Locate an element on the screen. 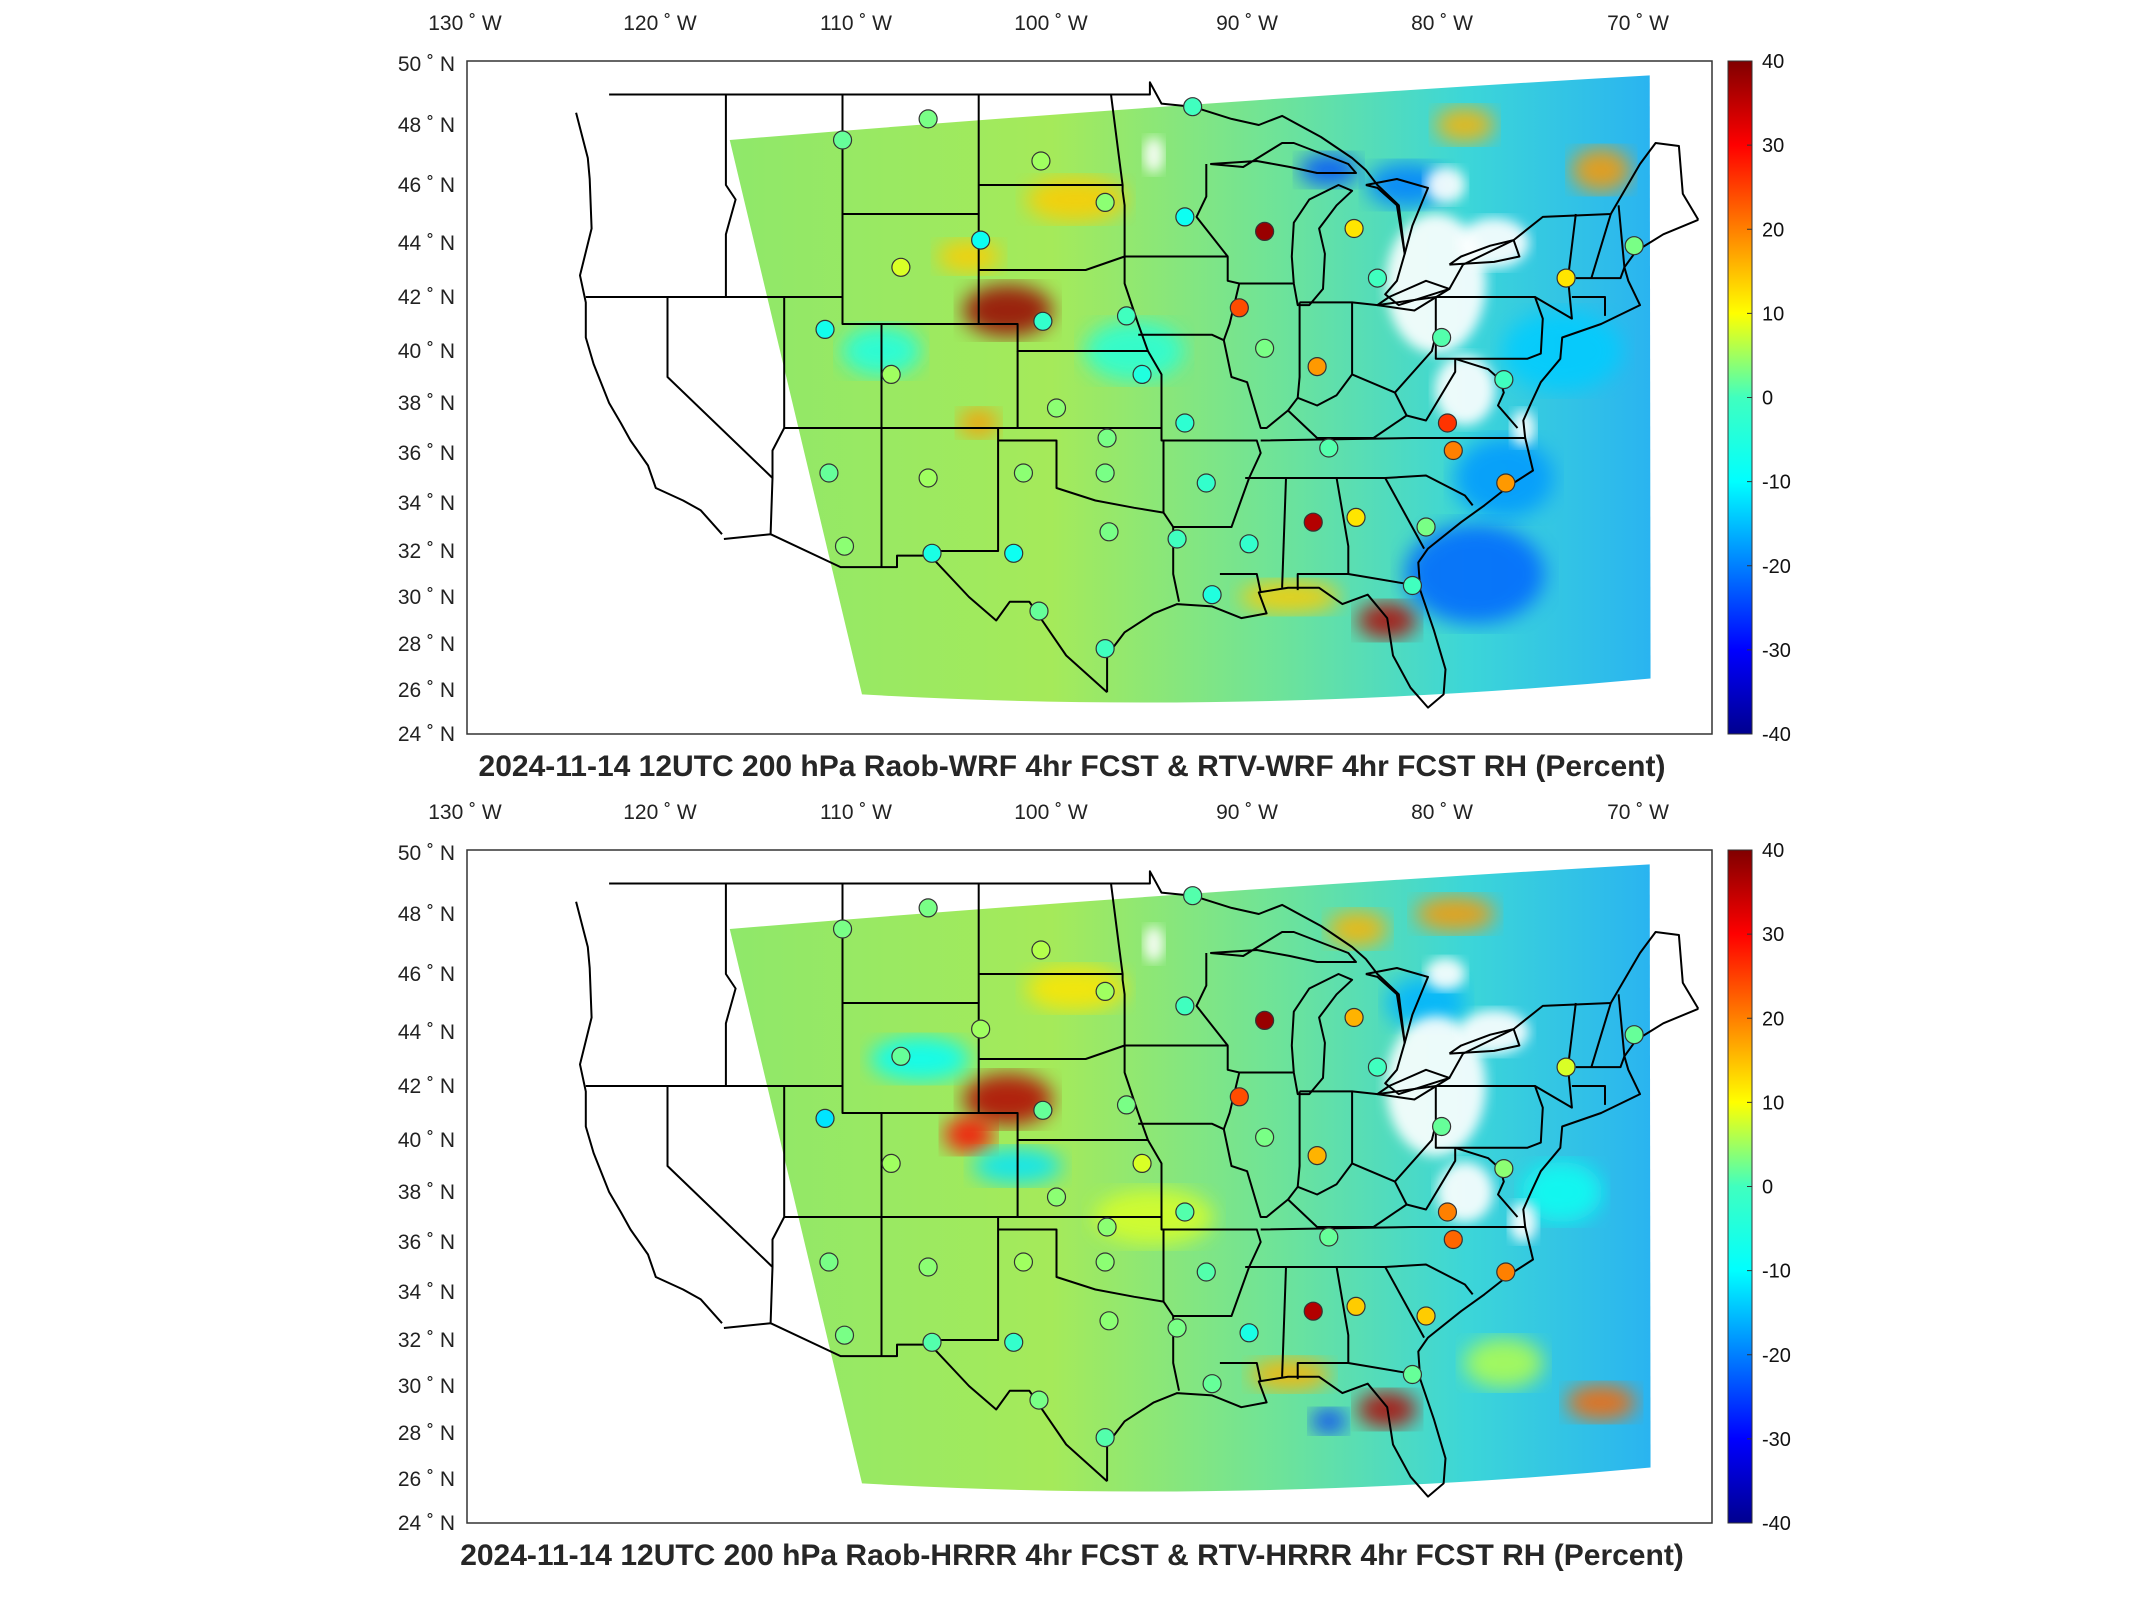 The image size is (2133, 1605). latitude-label: 48 ˚ N is located at coordinates (426, 125).